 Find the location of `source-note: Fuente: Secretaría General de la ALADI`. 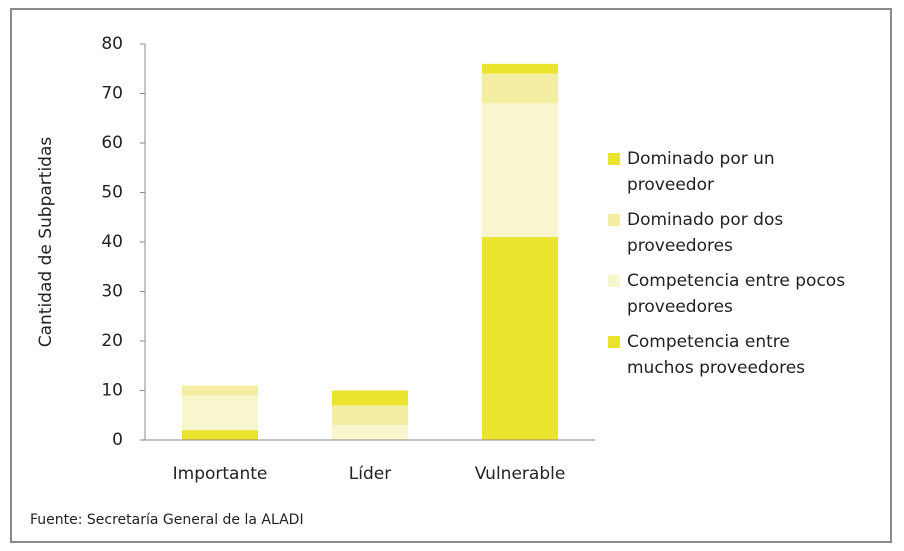

source-note: Fuente: Secretaría General de la ALADI is located at coordinates (167, 520).